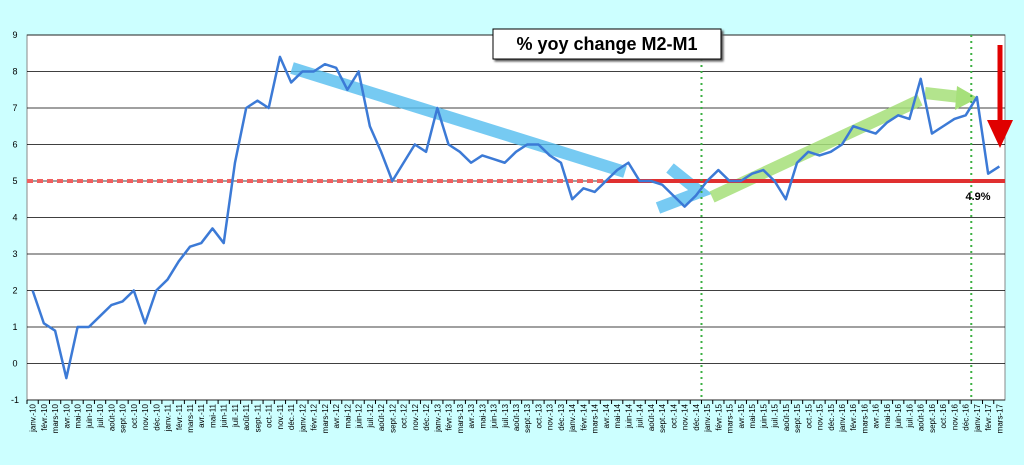 This screenshot has height=465, width=1024. I want to click on x-tick-label: juil.-12, so click(370, 415).